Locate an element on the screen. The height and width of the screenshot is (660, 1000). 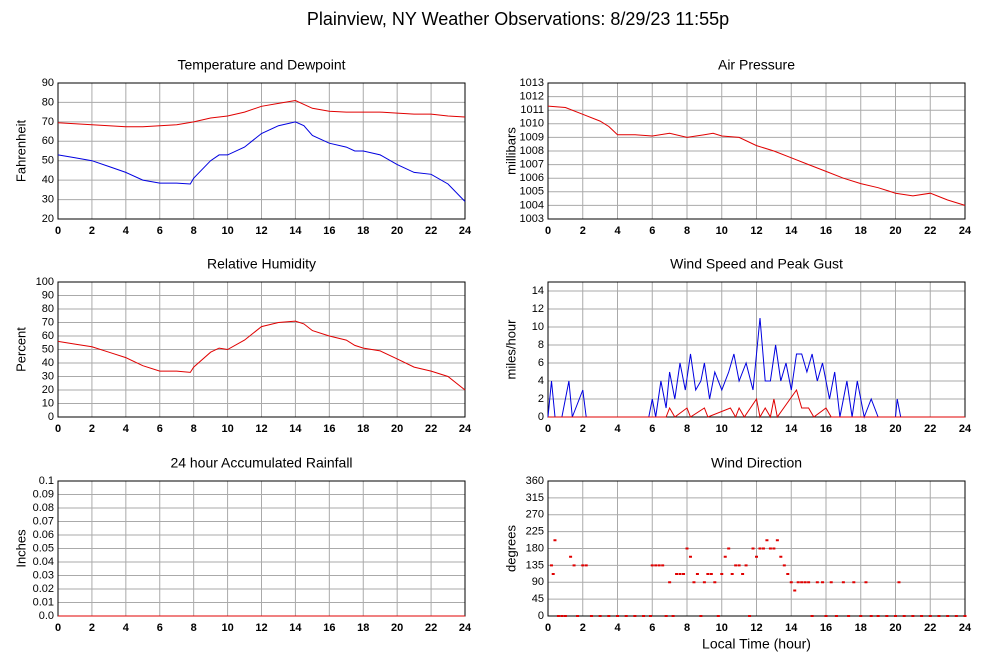
y-tick-label: 0.01 is located at coordinates (43, 602).